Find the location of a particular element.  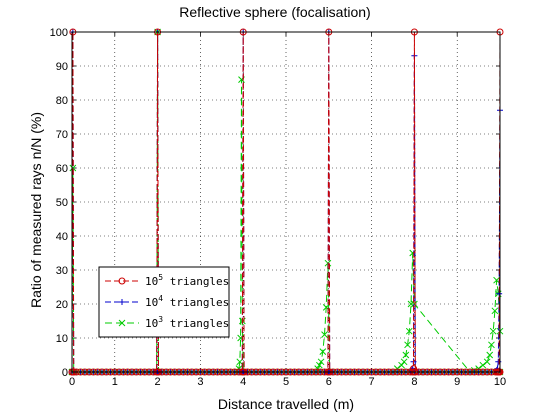

y-tick-label: 20 is located at coordinates (62, 305).